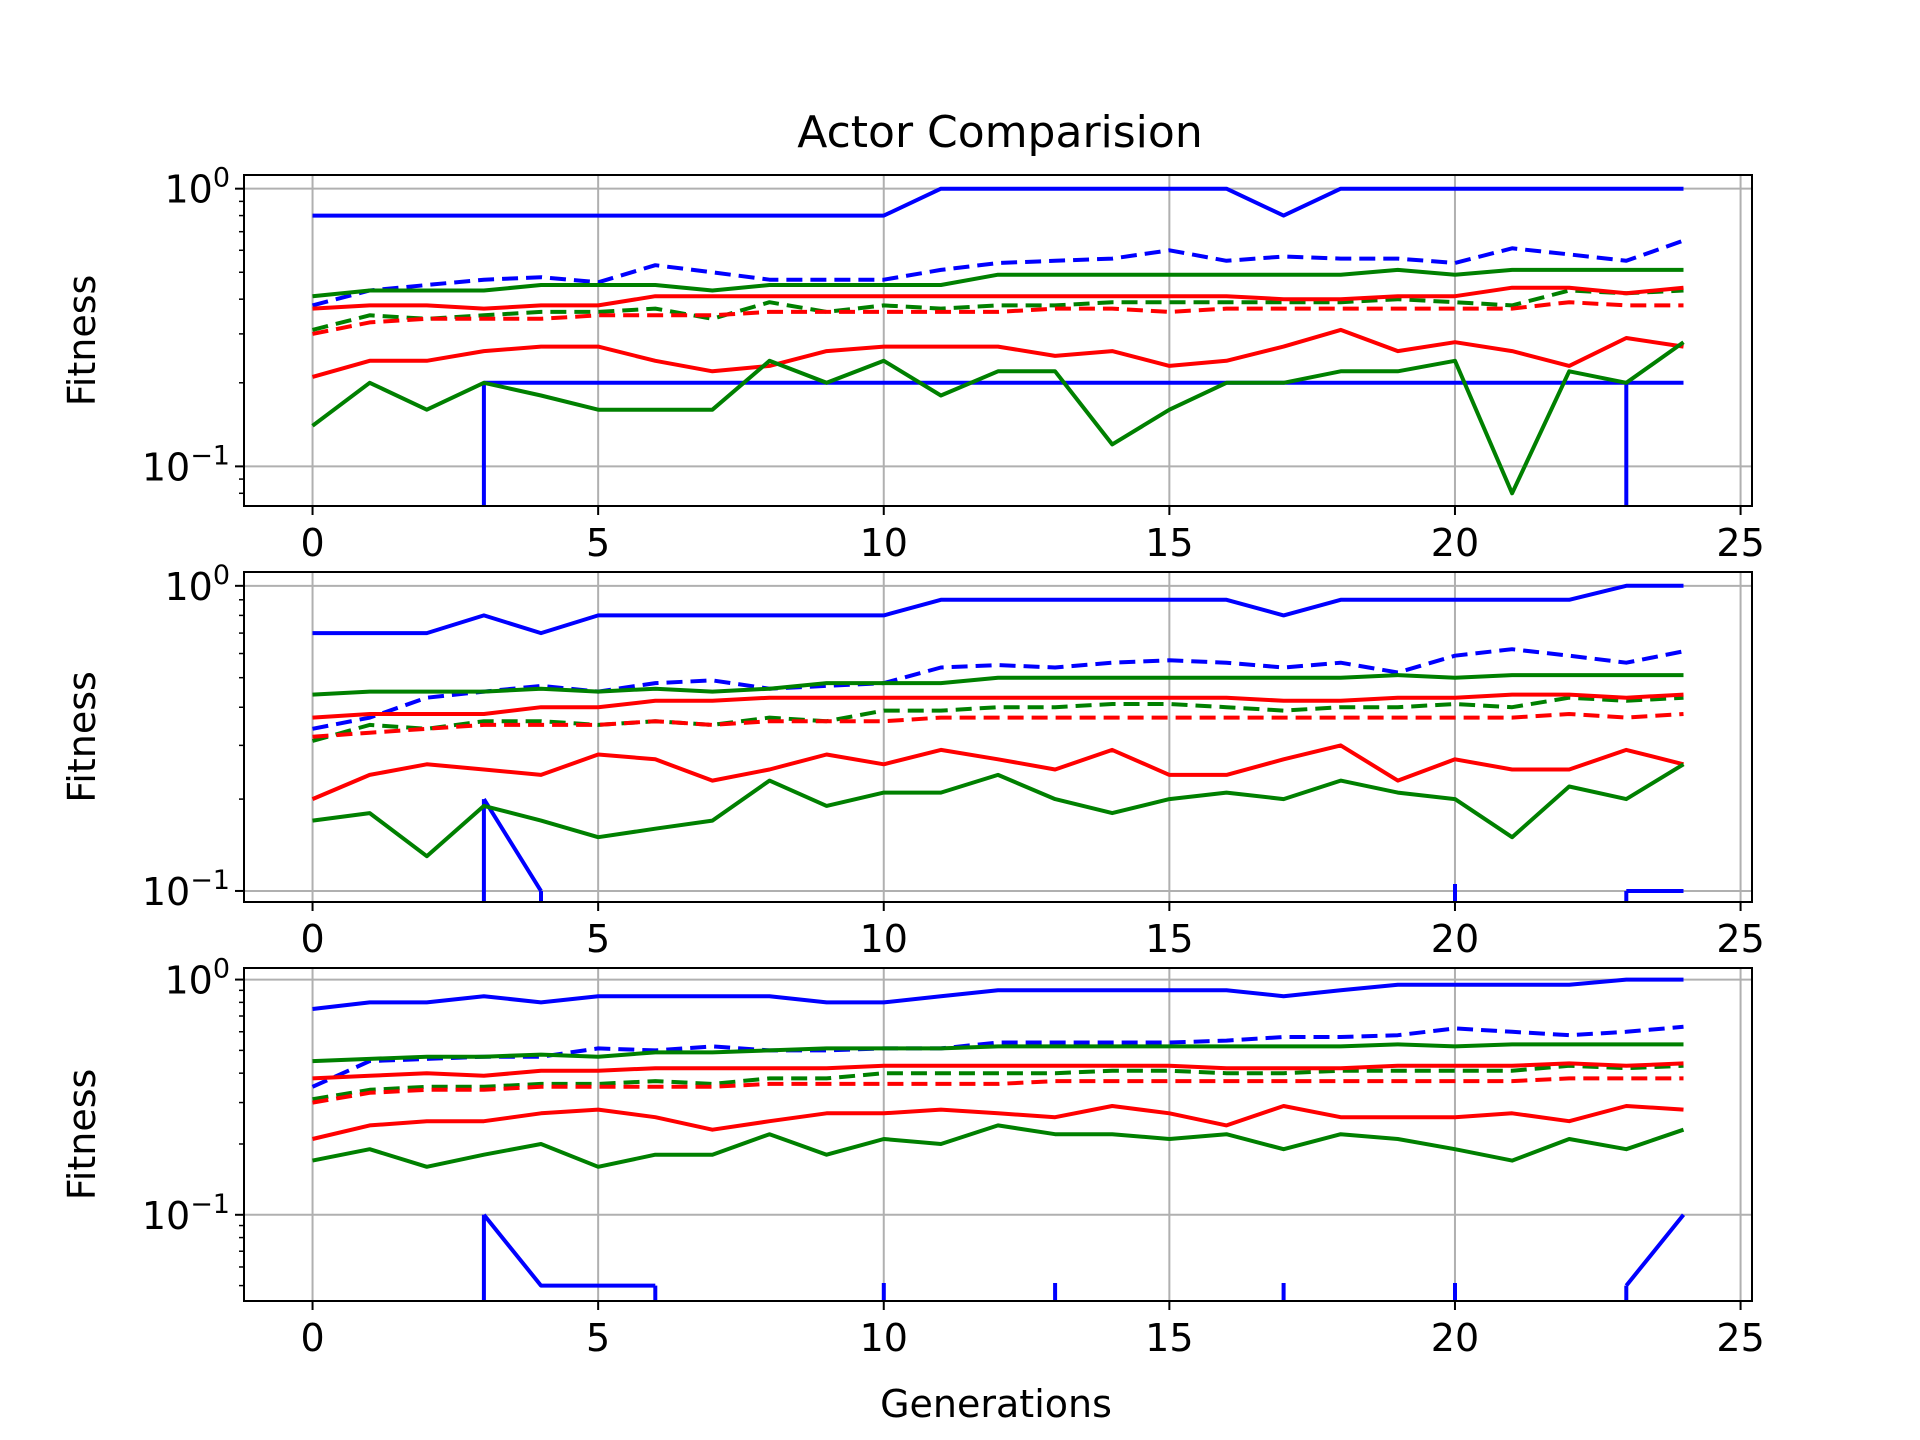  Describe the element at coordinates (996, 1404) in the screenshot. I see `x-axis-label: Generations` at that location.